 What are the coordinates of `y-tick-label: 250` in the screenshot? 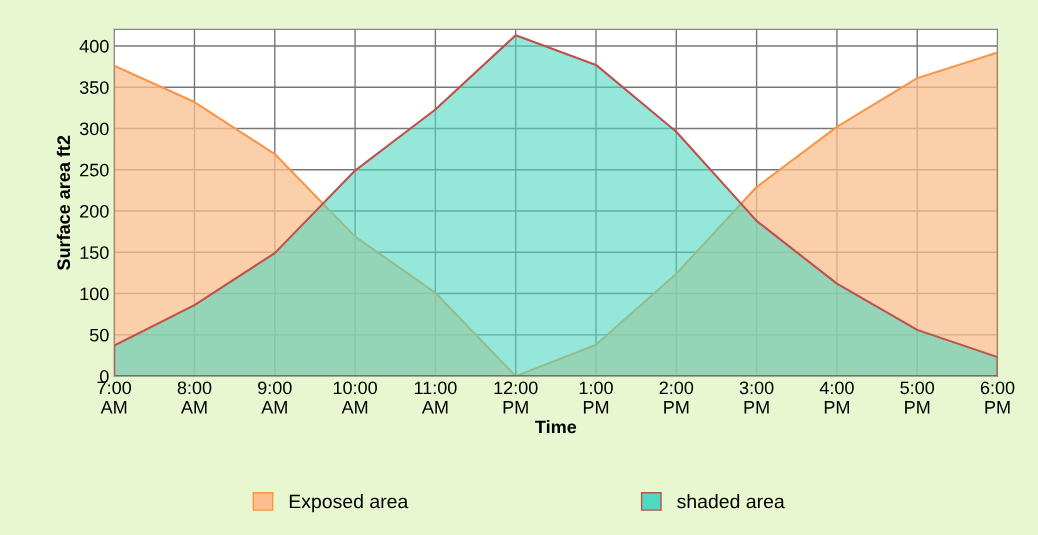 It's located at (94, 170).